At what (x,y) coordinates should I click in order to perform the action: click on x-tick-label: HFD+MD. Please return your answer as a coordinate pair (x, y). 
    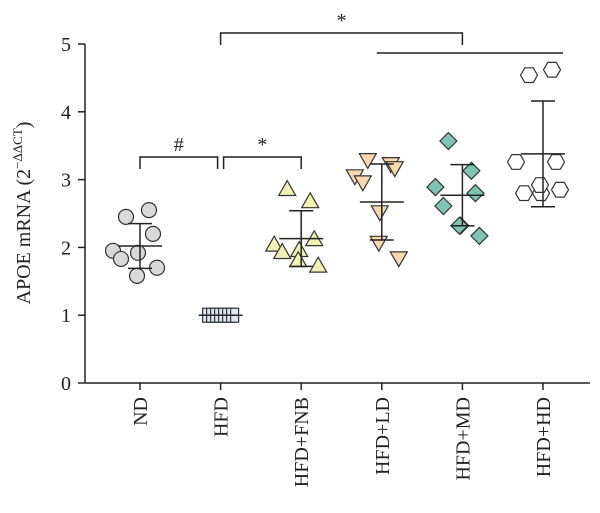
    Looking at the image, I should click on (463, 439).